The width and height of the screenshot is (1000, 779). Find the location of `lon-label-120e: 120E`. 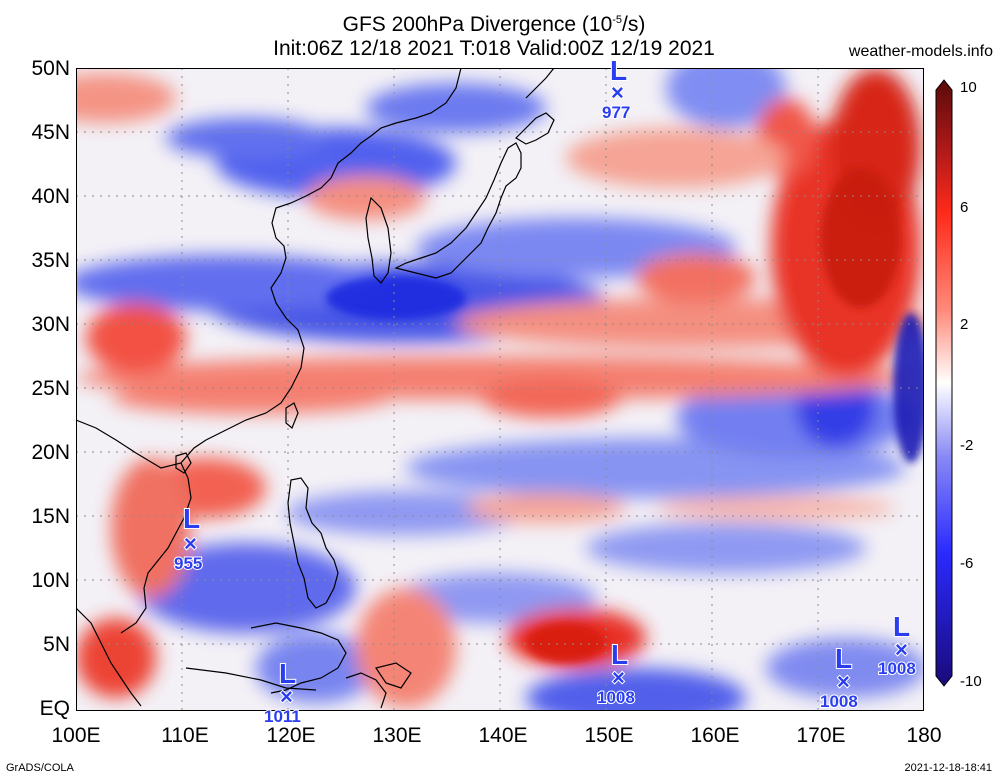

lon-label-120e: 120E is located at coordinates (291, 735).